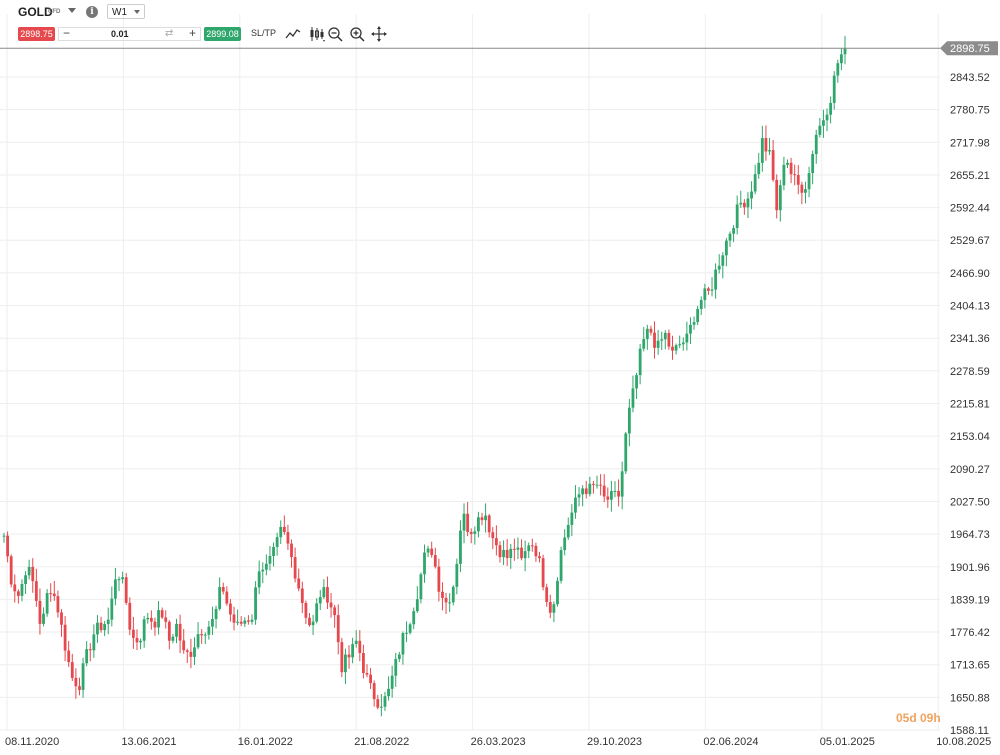  What do you see at coordinates (32, 742) in the screenshot?
I see `x-tick-label: 08.11.2020` at bounding box center [32, 742].